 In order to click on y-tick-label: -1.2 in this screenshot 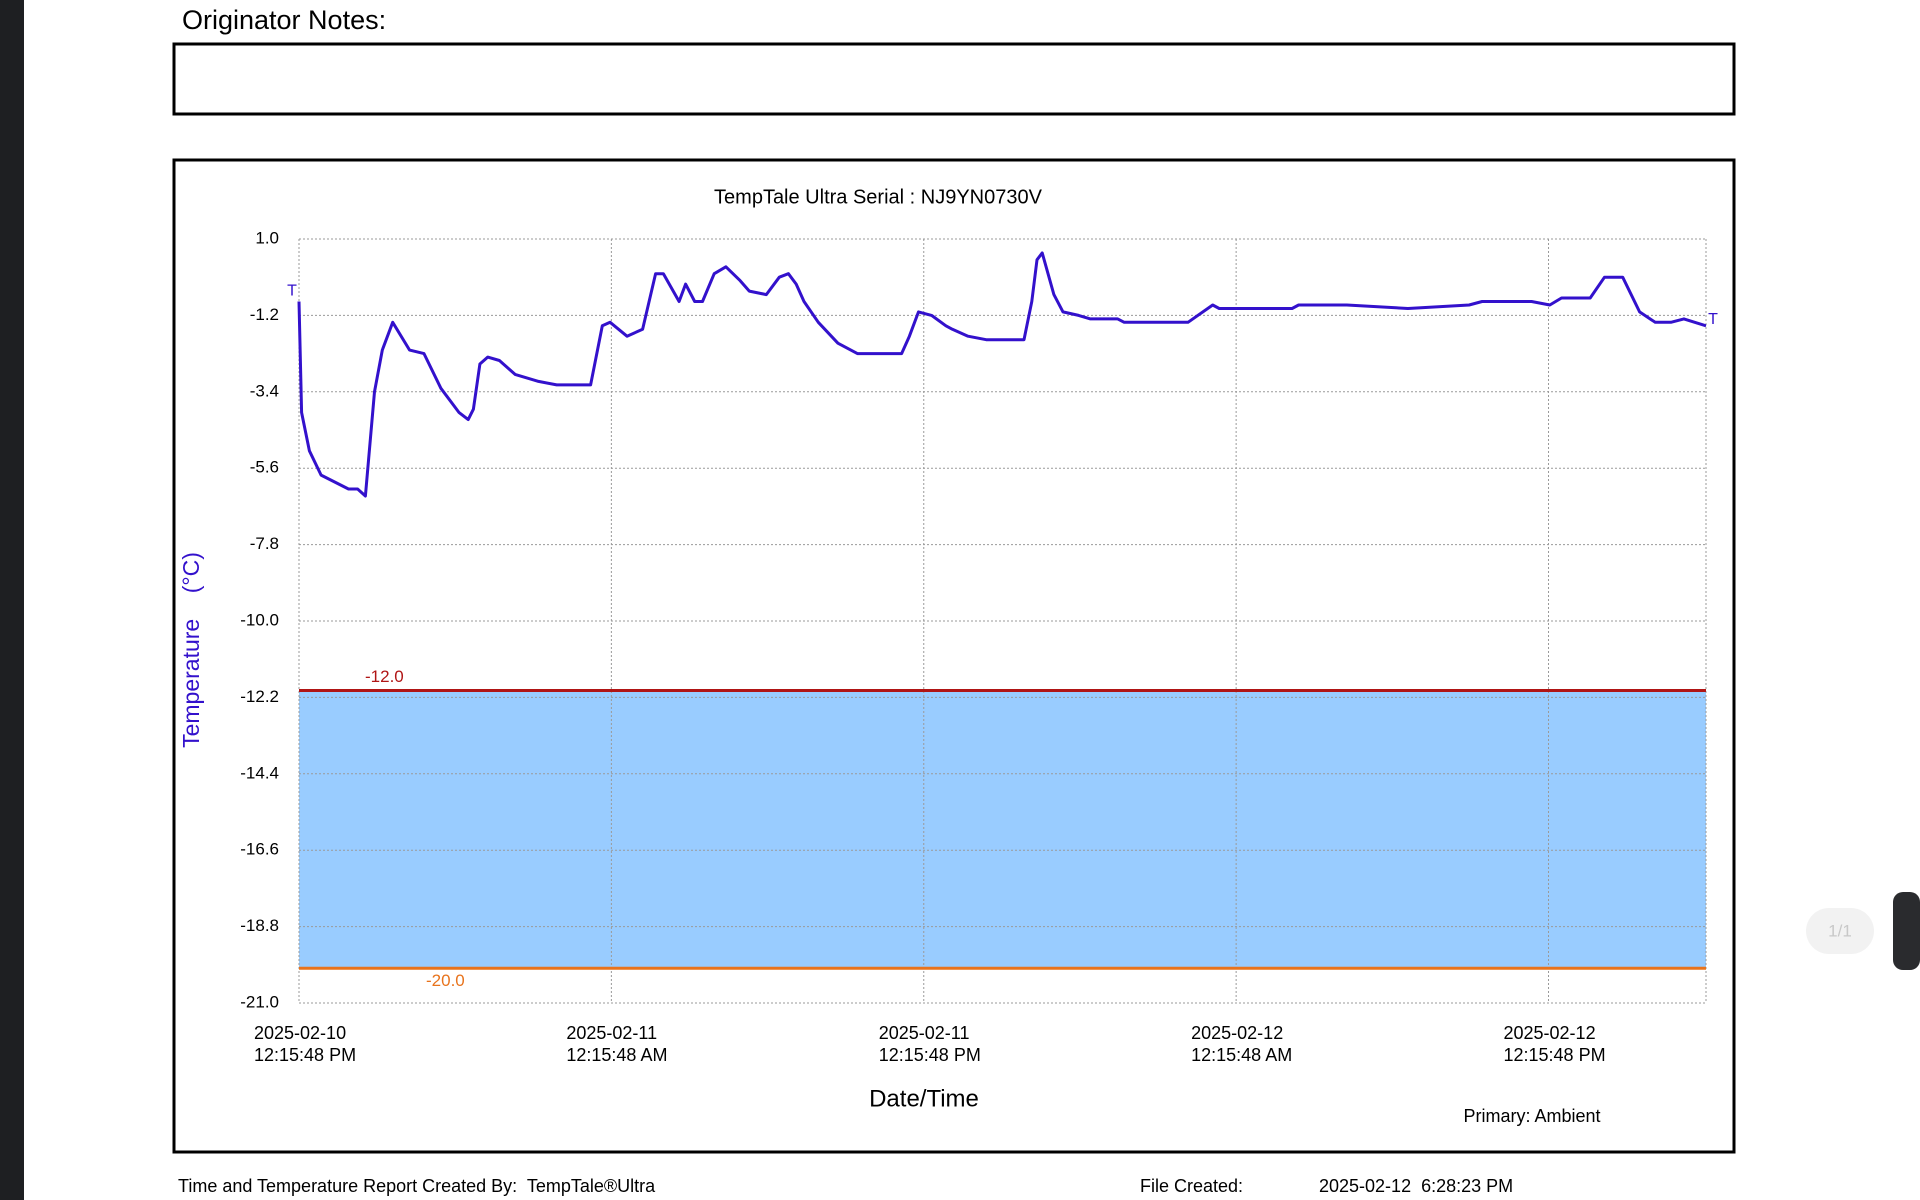, I will do `click(264, 314)`.